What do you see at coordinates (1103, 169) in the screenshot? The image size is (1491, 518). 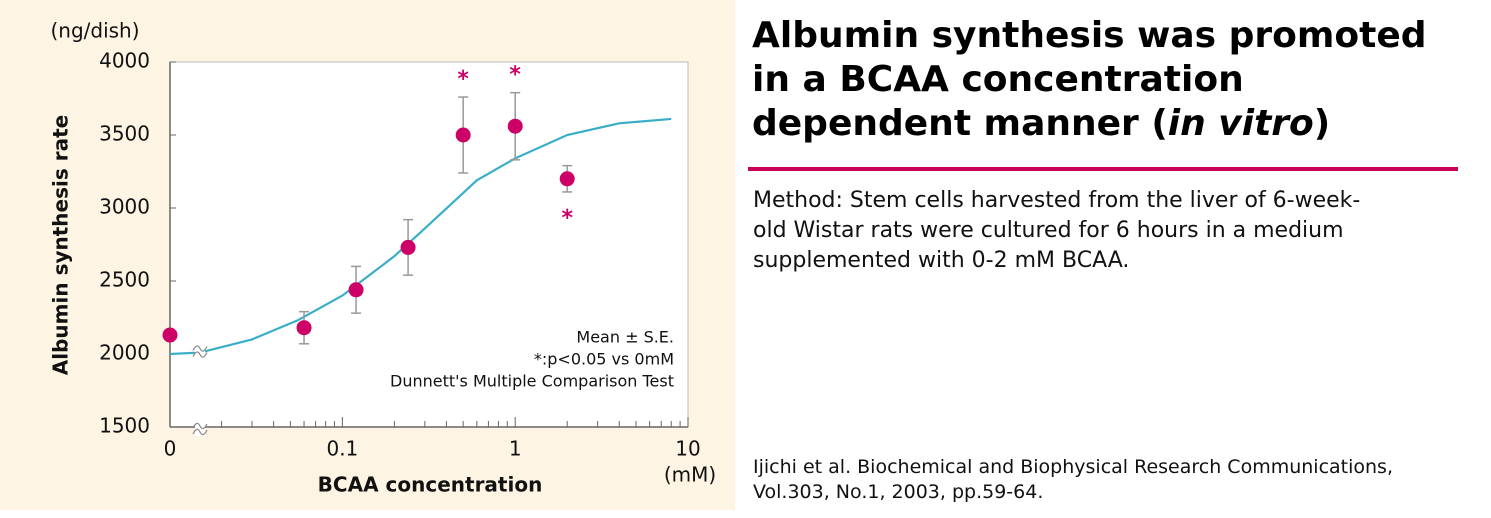 I see `divider` at bounding box center [1103, 169].